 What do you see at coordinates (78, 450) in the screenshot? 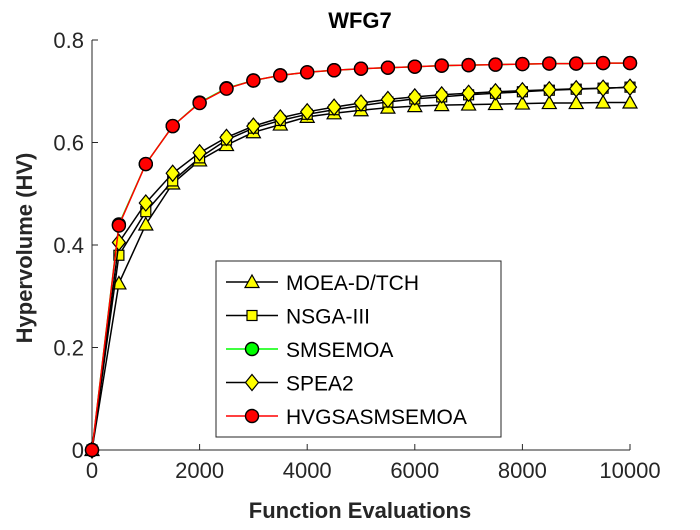
I see `y-tick-label: 0` at bounding box center [78, 450].